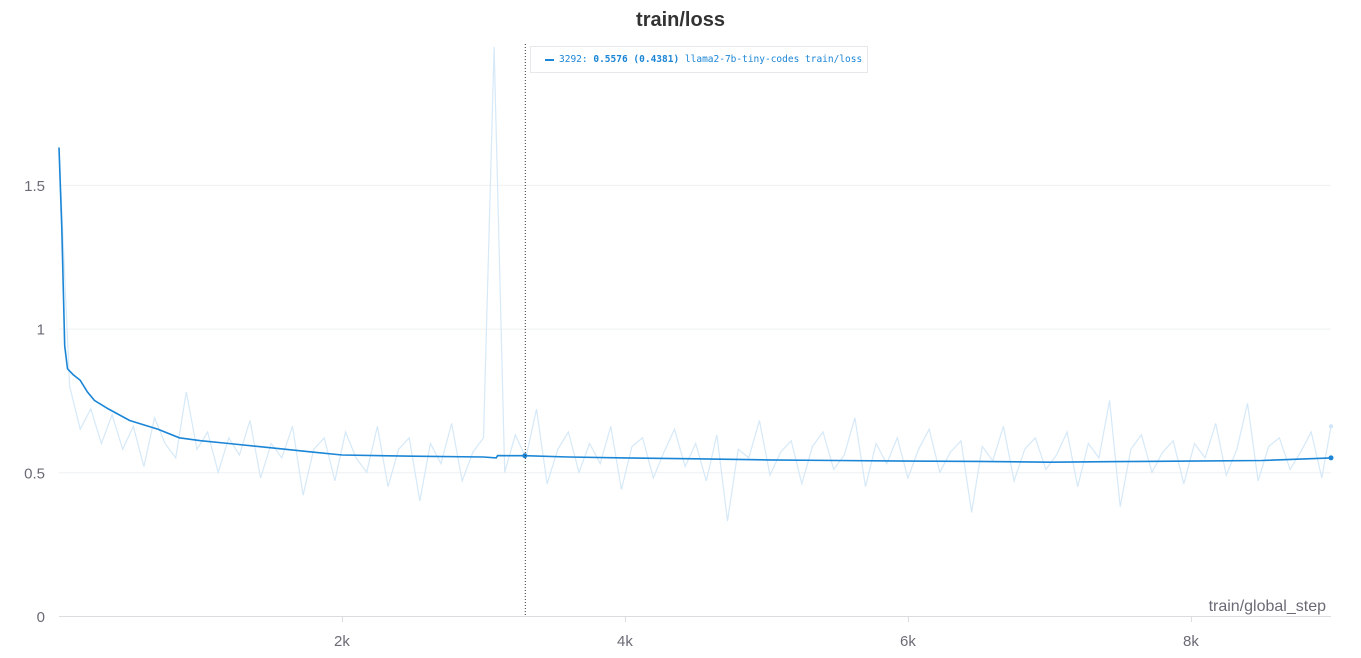  What do you see at coordinates (41, 330) in the screenshot?
I see `y-tick-label: 1` at bounding box center [41, 330].